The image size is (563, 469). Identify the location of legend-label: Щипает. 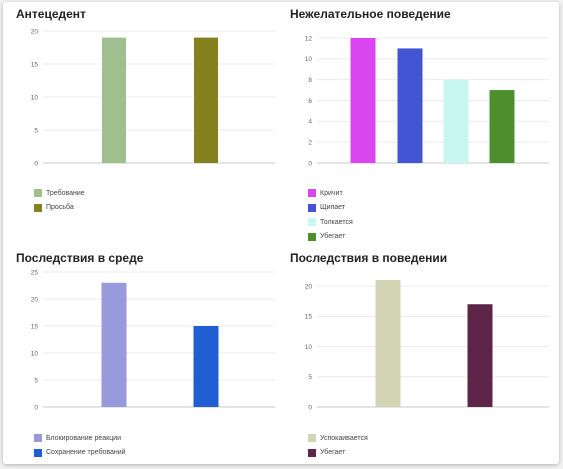
(333, 208).